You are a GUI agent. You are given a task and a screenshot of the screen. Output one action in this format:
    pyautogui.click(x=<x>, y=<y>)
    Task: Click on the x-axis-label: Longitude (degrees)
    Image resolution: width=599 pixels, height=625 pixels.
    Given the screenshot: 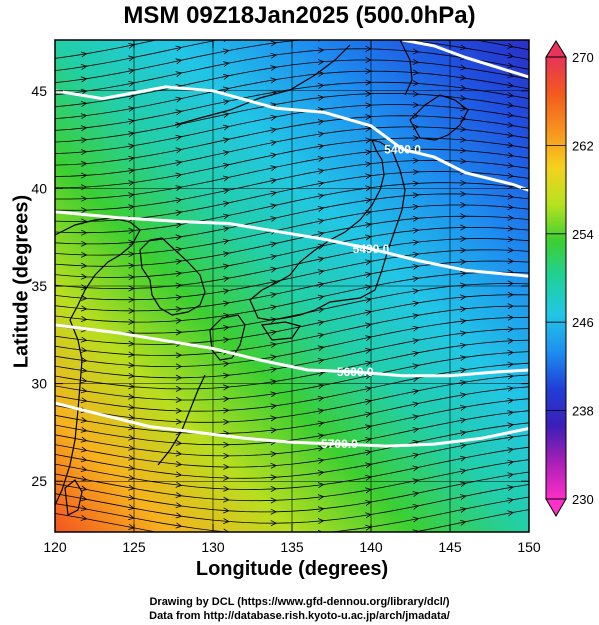 What is the action you would take?
    pyautogui.click(x=292, y=569)
    